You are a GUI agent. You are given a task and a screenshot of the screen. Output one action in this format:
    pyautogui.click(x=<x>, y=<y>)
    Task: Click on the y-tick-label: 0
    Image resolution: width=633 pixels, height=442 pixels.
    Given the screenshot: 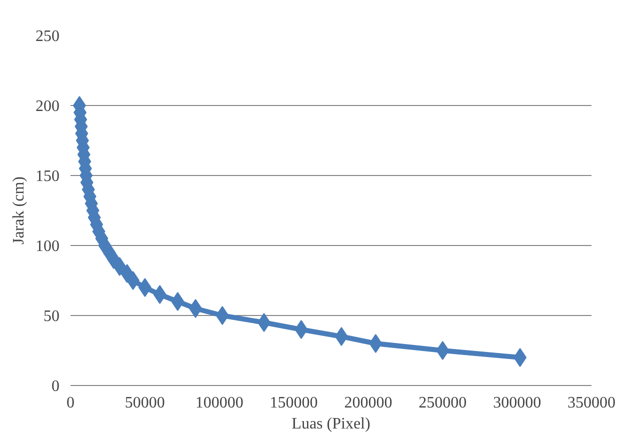 What is the action you would take?
    pyautogui.click(x=56, y=386)
    